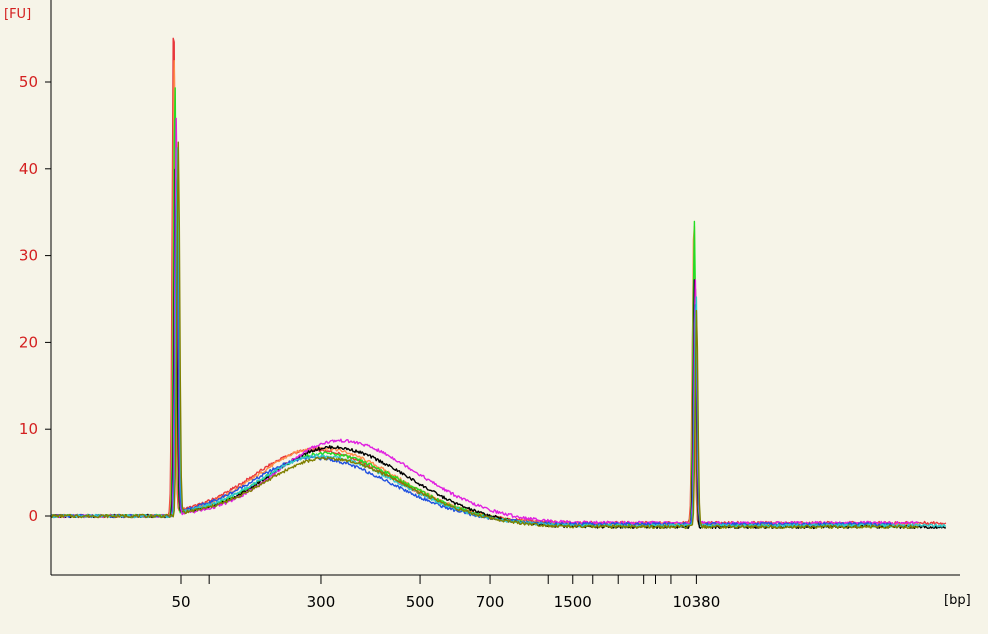 This screenshot has width=988, height=638. I want to click on y-tick-label: 30, so click(28, 256).